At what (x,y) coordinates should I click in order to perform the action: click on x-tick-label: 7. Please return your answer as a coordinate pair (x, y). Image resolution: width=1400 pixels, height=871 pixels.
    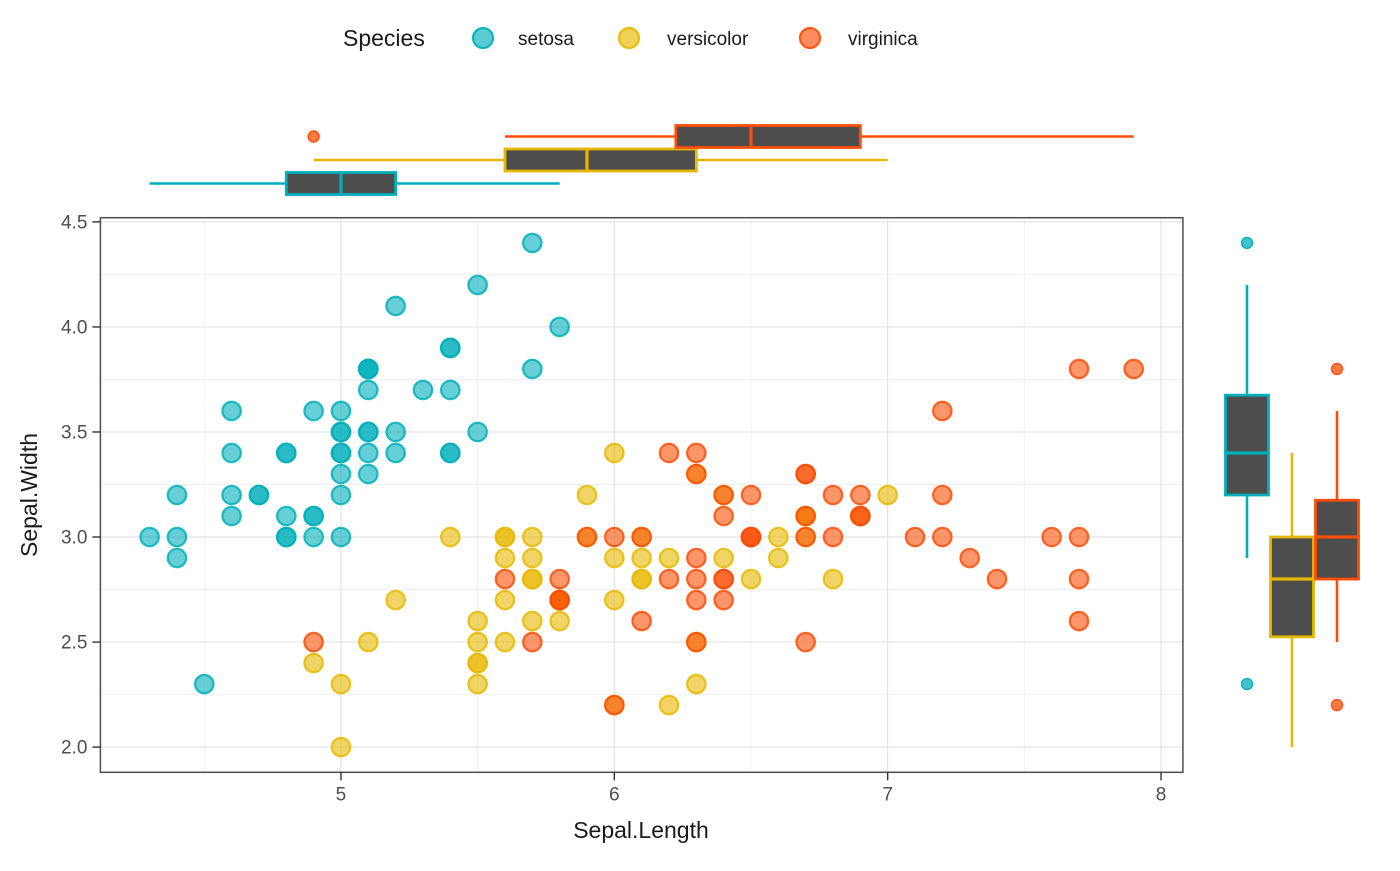
    Looking at the image, I should click on (887, 794).